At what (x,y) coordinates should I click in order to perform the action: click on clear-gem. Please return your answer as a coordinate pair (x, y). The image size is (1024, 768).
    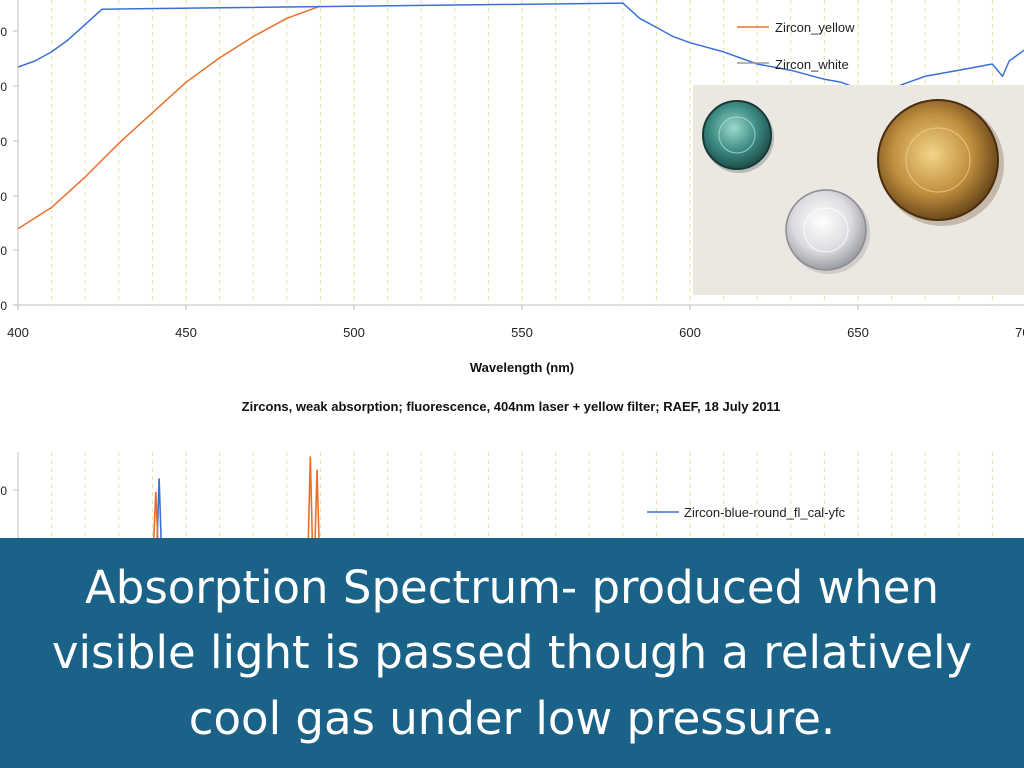
    Looking at the image, I should click on (826, 230).